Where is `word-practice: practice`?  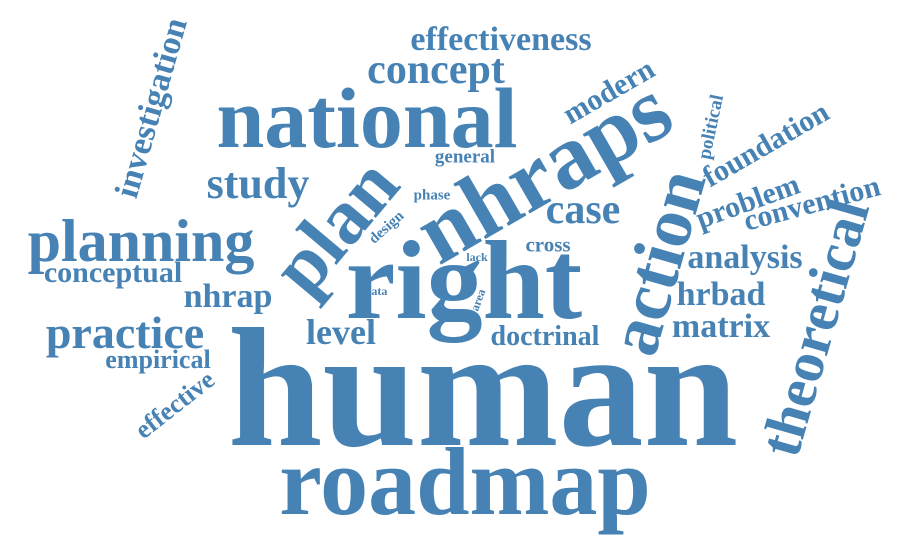 word-practice: practice is located at coordinates (125, 332).